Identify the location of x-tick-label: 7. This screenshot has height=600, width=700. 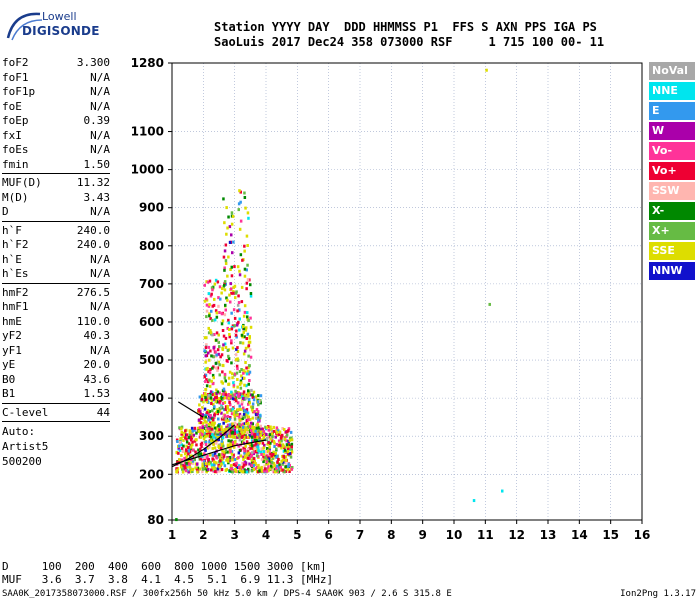
(360, 535).